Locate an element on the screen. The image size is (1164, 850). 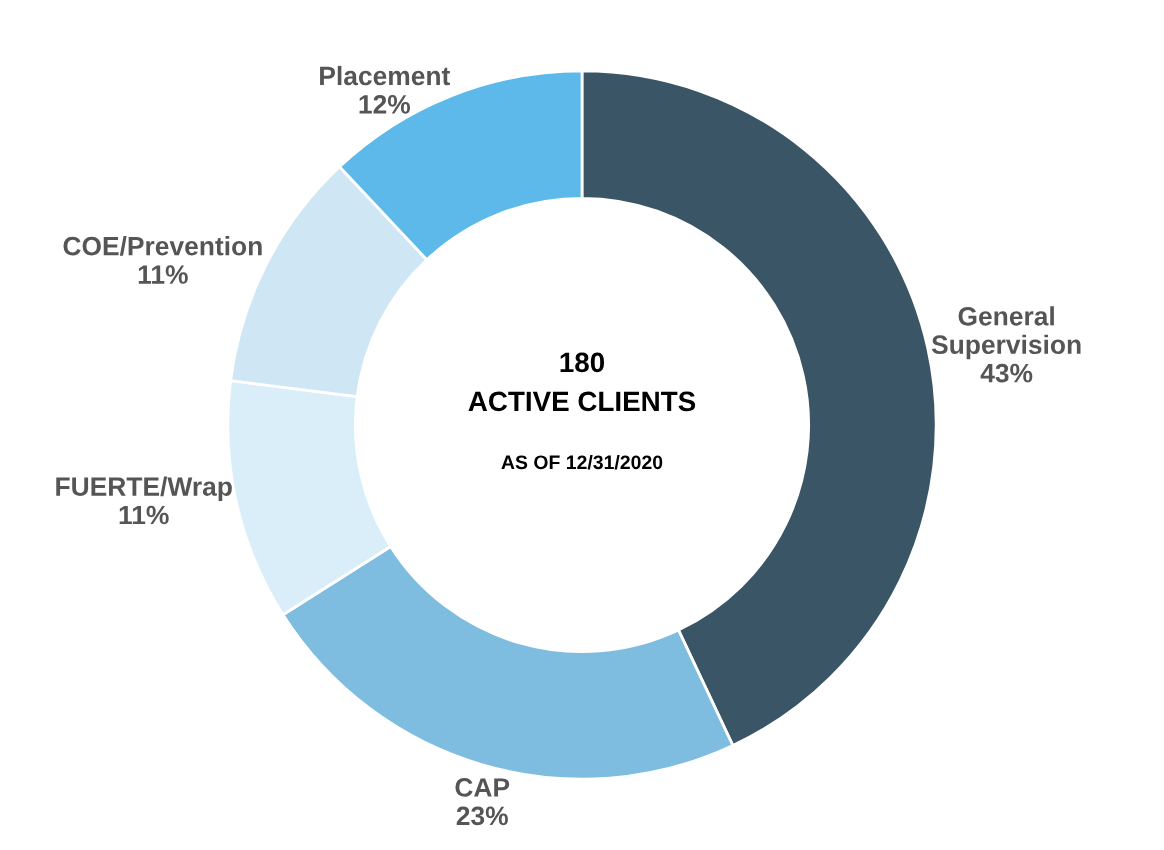
slice-label: FUERTE/Wrap is located at coordinates (144, 489).